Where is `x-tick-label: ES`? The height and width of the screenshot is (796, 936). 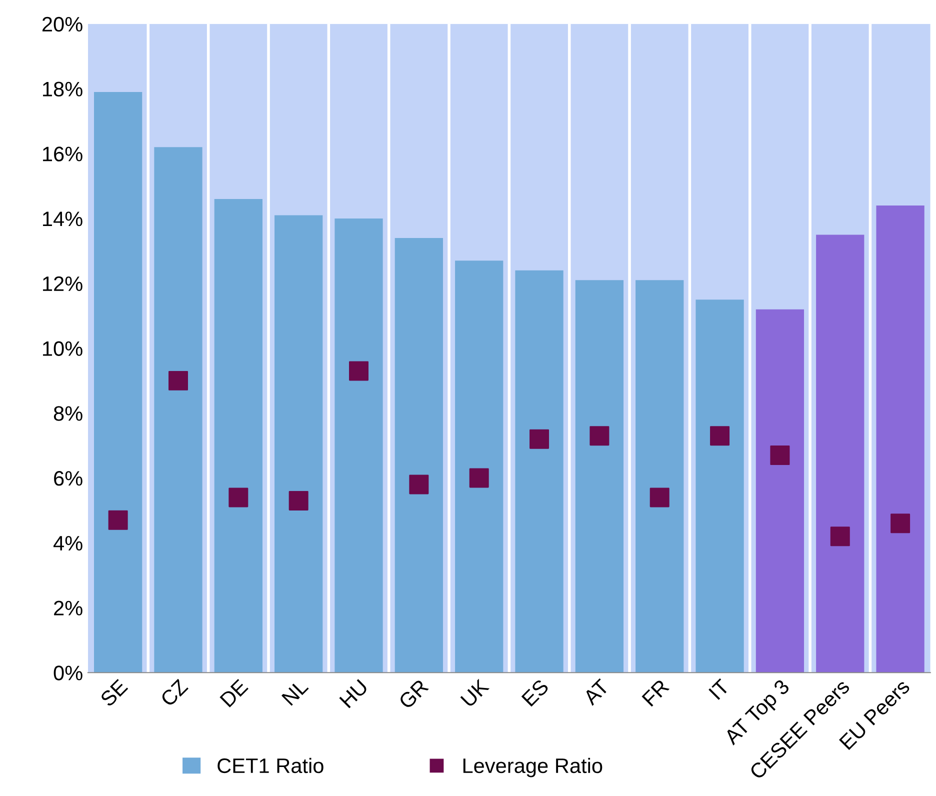 x-tick-label: ES is located at coordinates (535, 692).